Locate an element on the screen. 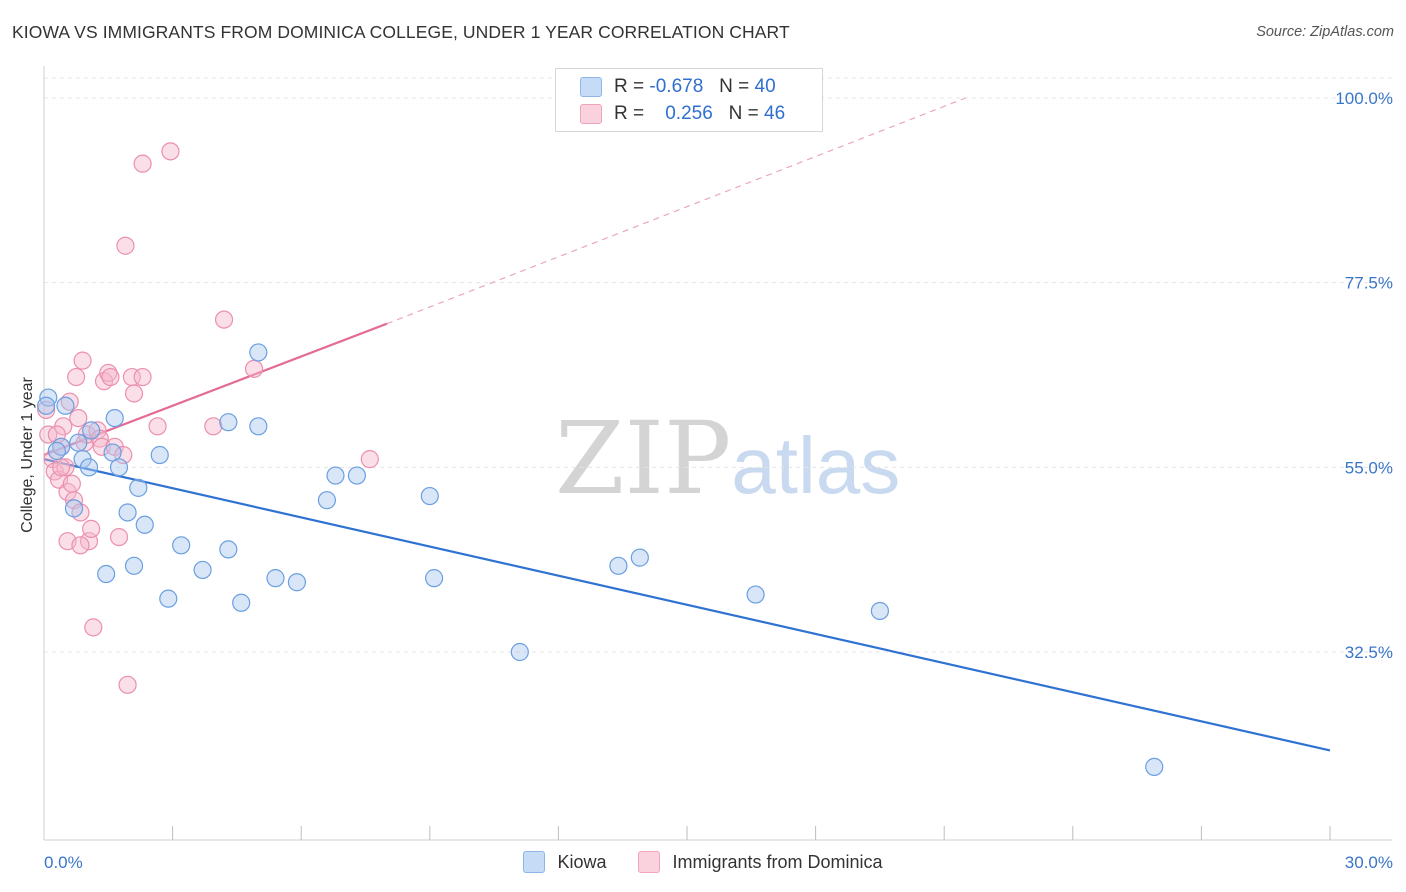  watermark-zip: ZIP is located at coordinates (643, 458).